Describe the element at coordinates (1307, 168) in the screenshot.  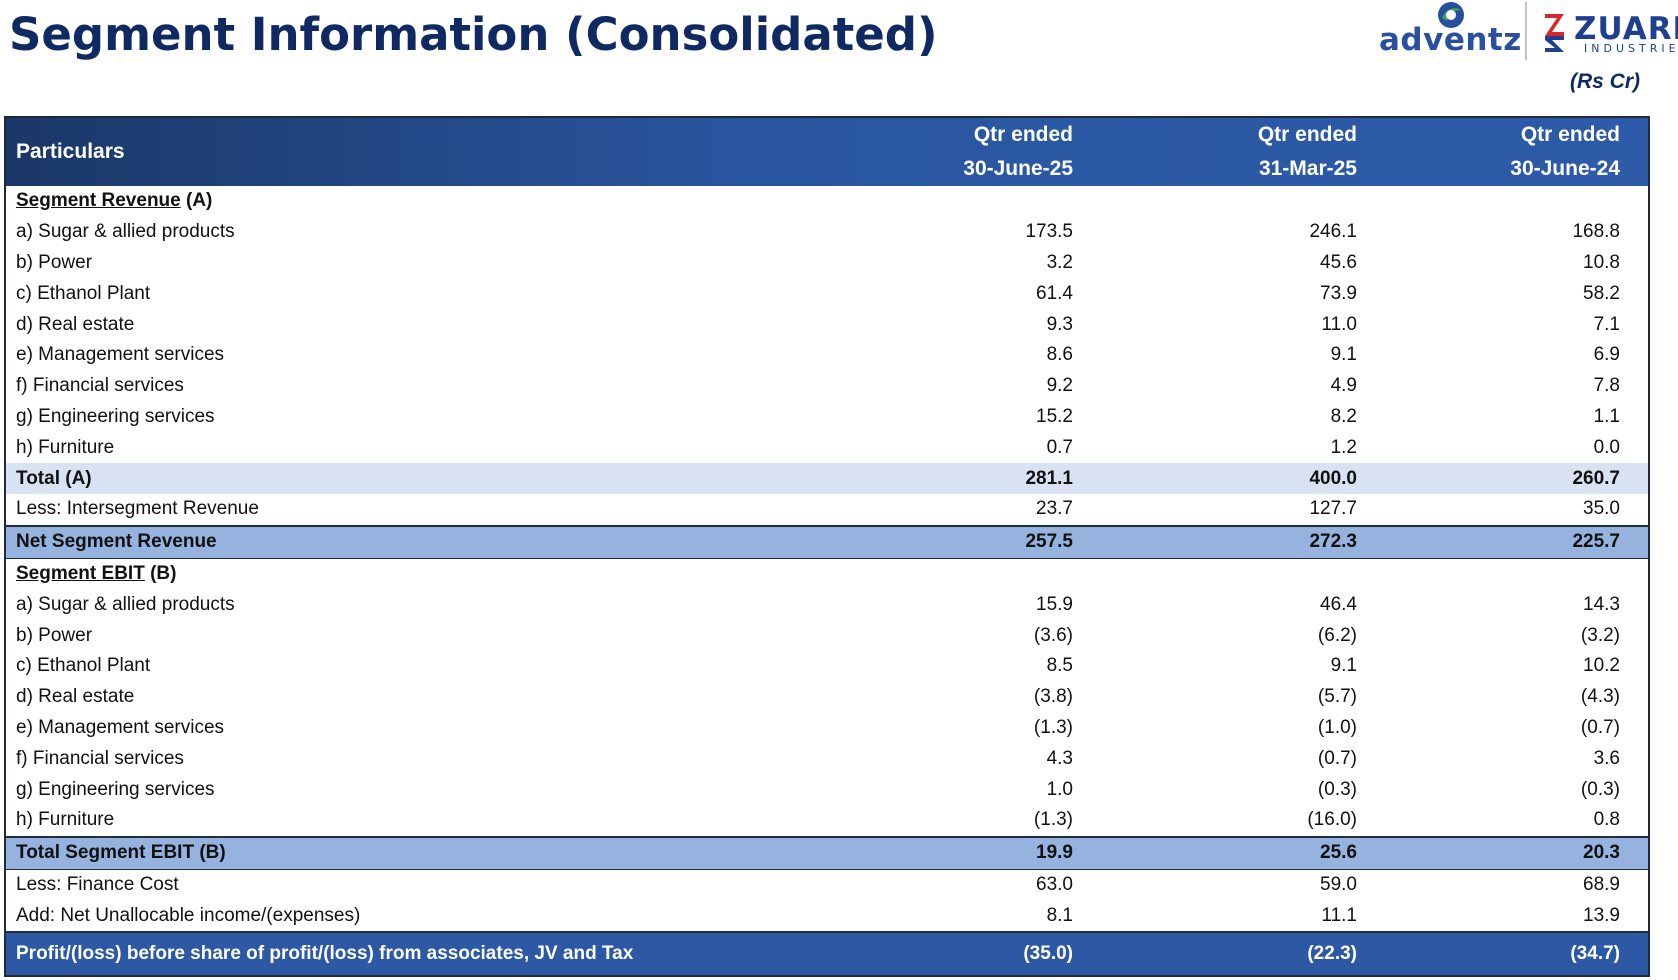
I see `header-col-2-line2: 31-Mar-25` at that location.